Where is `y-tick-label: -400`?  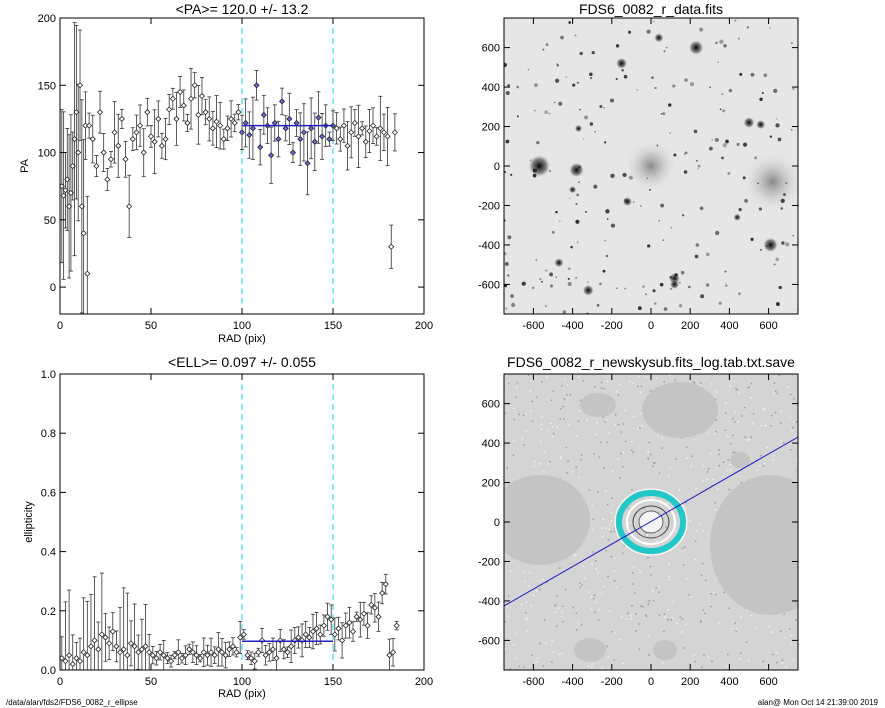 y-tick-label: -400 is located at coordinates (489, 246).